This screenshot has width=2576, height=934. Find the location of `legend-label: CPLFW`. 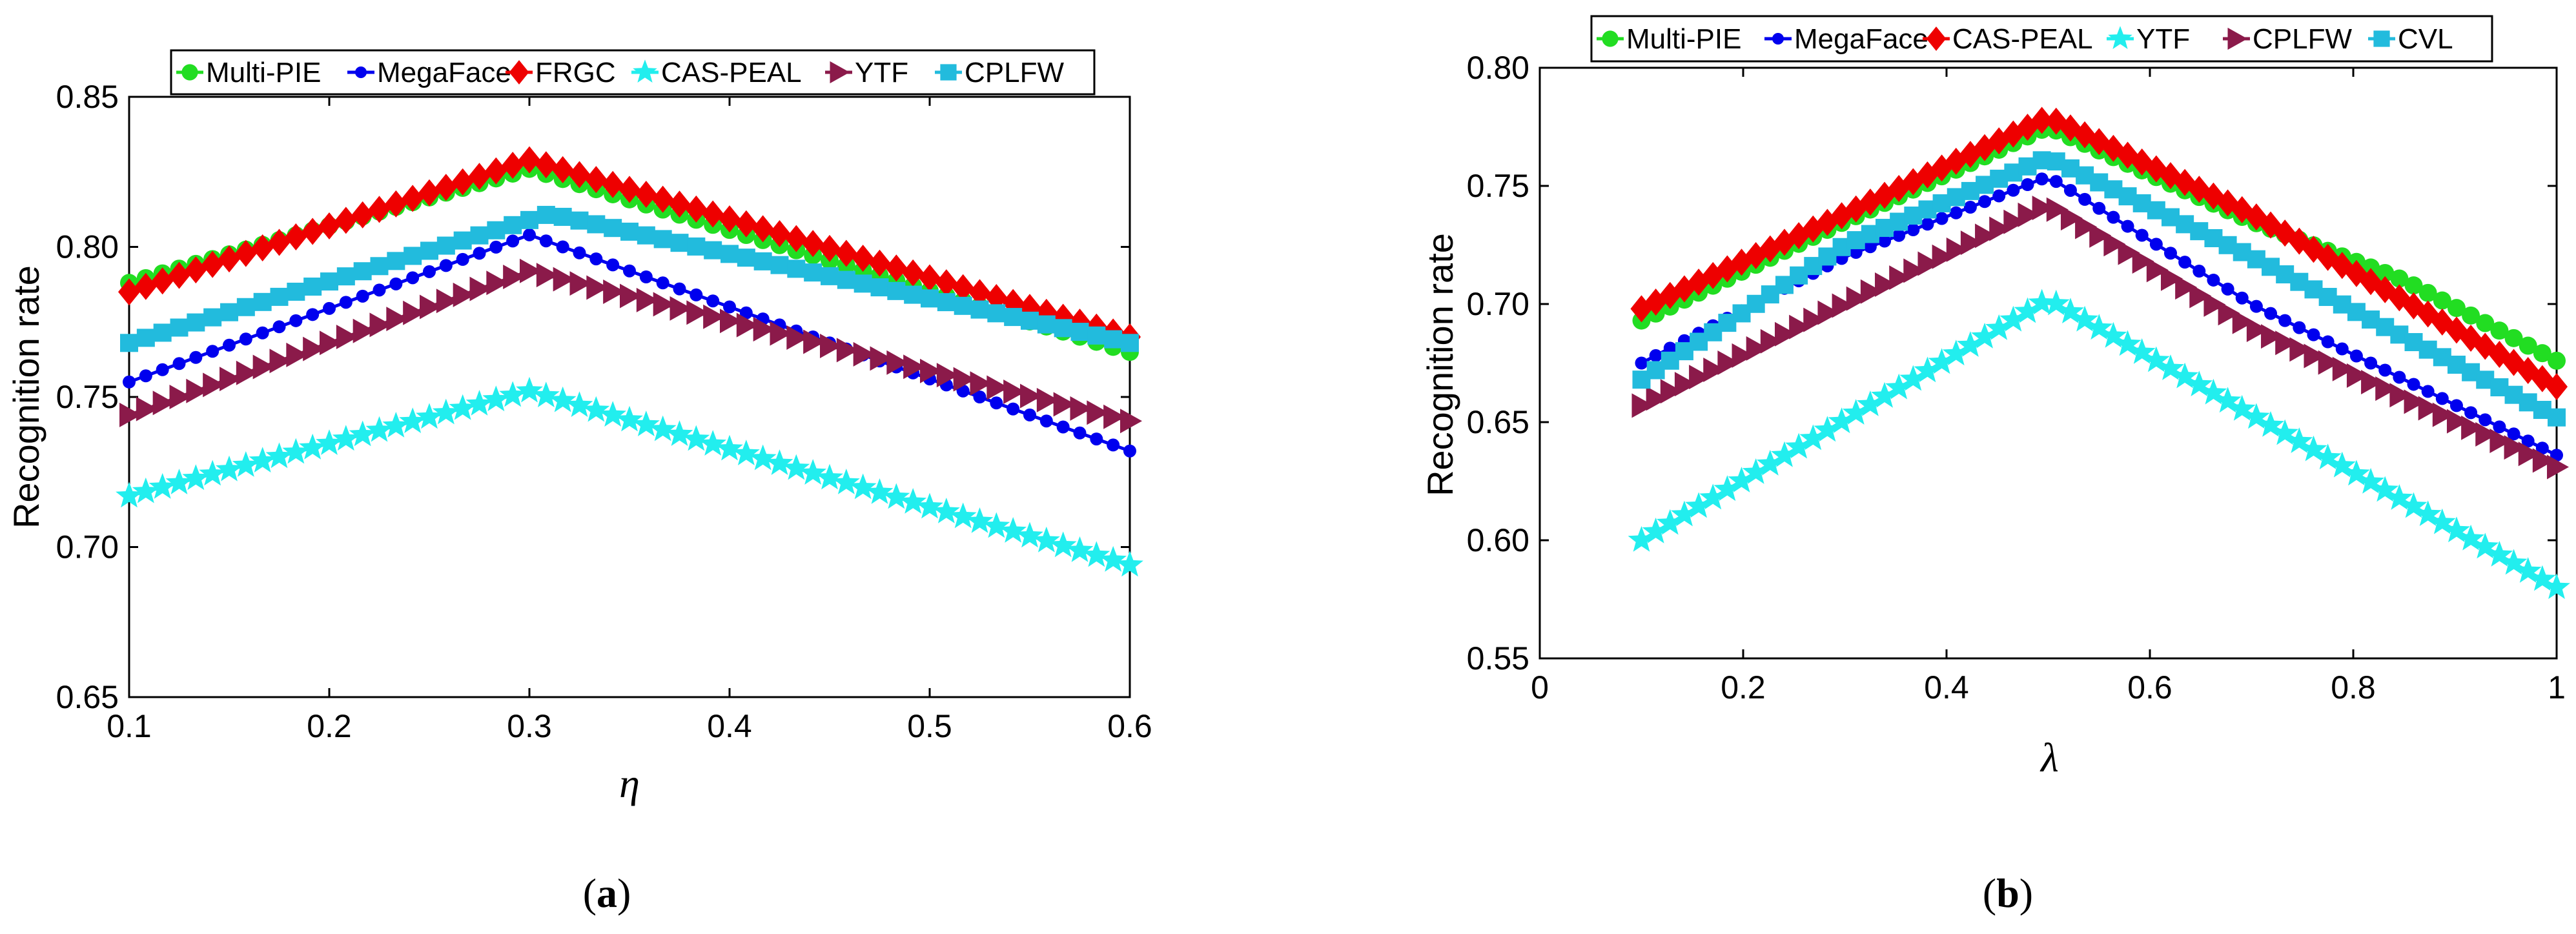

legend-label: CPLFW is located at coordinates (2303, 39).